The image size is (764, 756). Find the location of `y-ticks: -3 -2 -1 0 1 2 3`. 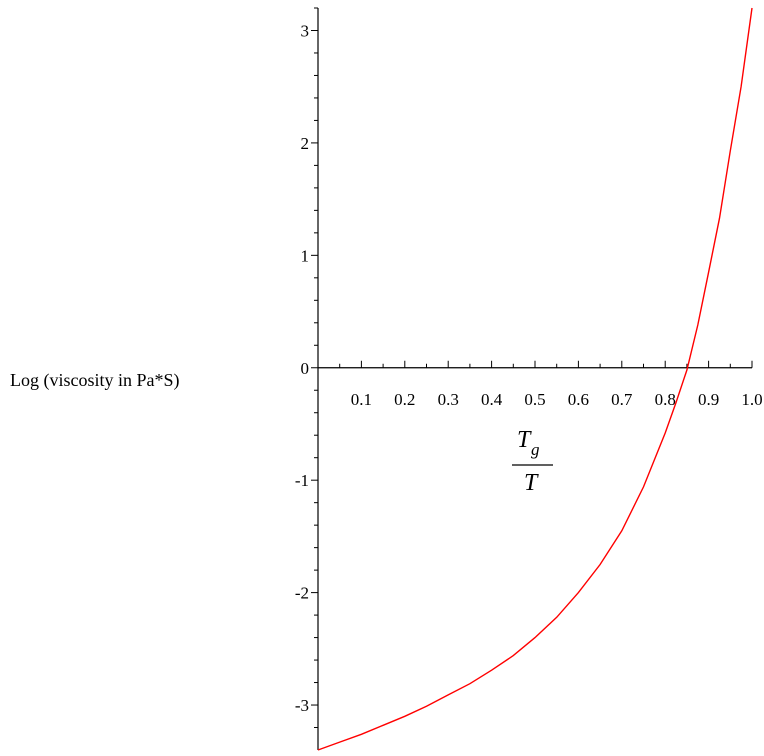

y-ticks: -3 -2 -1 0 1 2 3 is located at coordinates (306, 368).